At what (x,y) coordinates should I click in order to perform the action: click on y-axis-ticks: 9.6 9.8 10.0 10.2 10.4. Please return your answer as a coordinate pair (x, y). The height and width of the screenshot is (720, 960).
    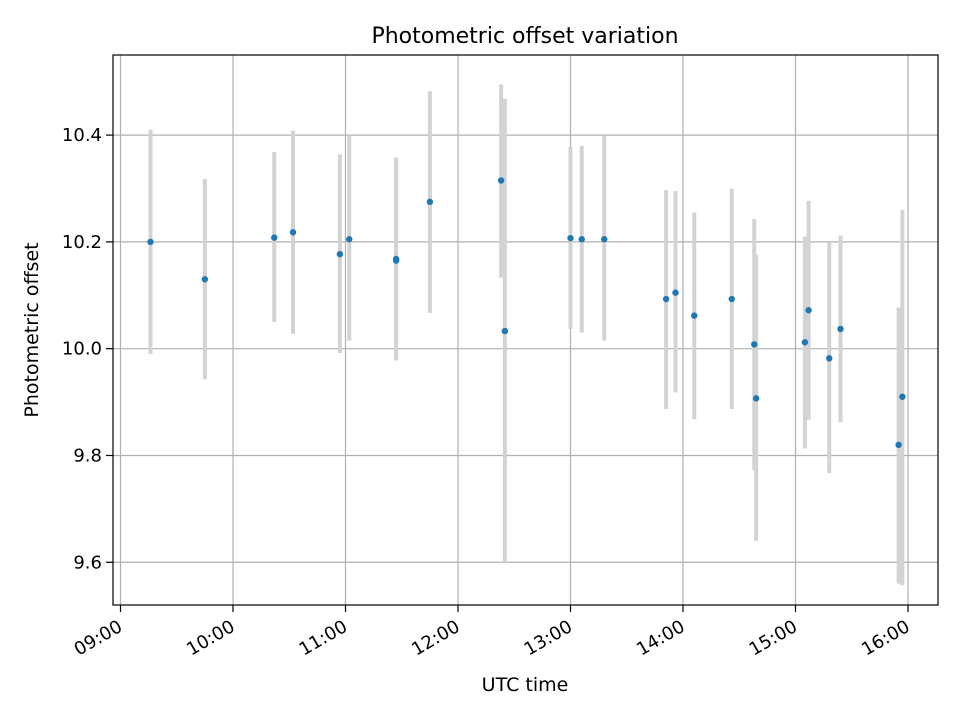
    Looking at the image, I should click on (87, 349).